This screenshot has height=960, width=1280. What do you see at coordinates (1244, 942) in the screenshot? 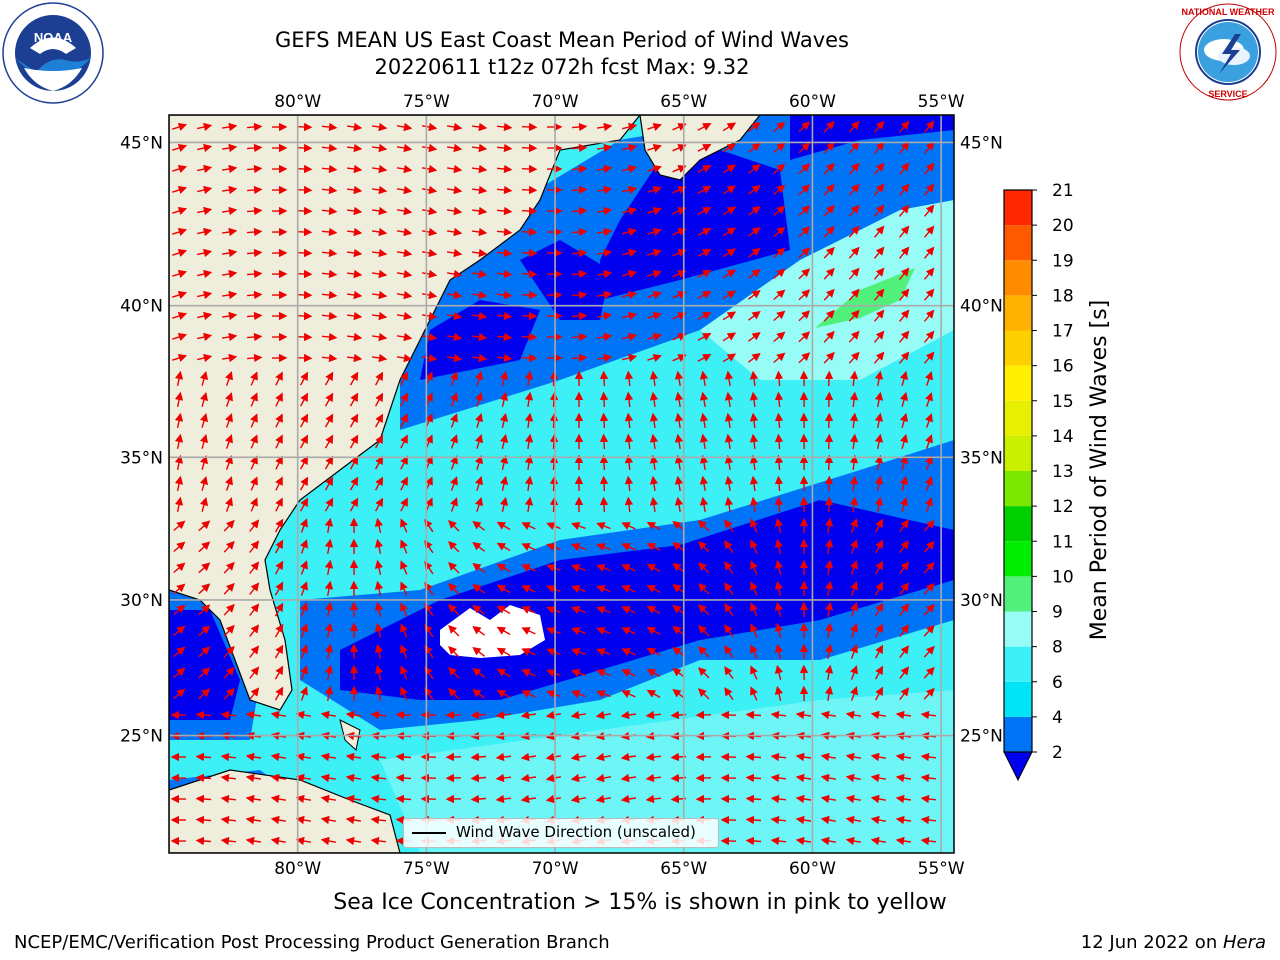
I see `footer-host: Hera` at bounding box center [1244, 942].